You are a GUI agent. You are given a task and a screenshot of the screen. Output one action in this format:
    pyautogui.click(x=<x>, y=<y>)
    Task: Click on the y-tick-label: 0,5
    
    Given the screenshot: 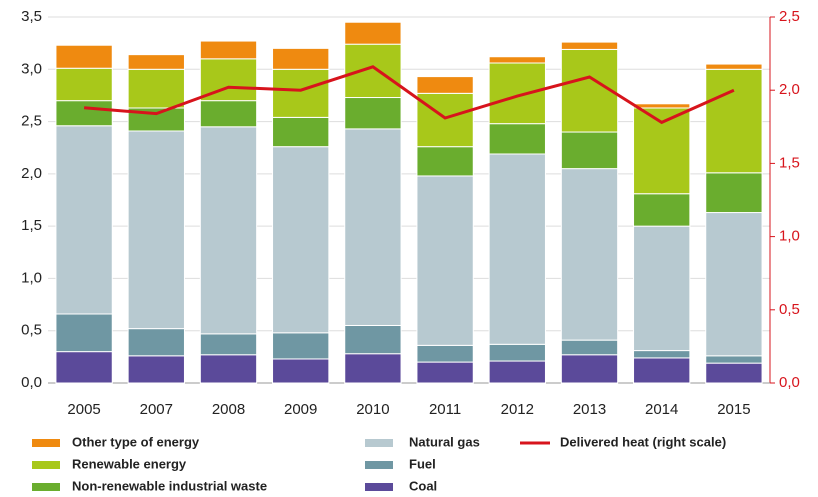 What is the action you would take?
    pyautogui.click(x=31, y=330)
    